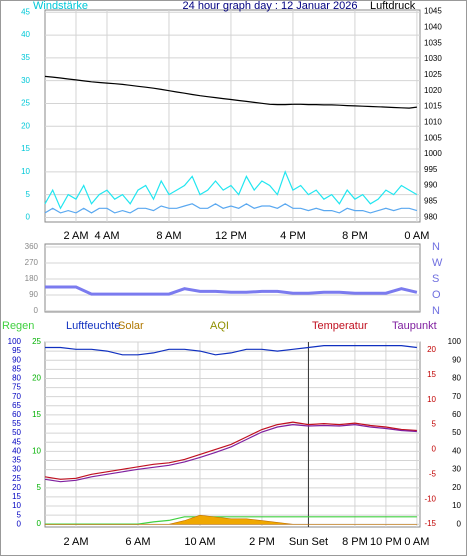 This screenshot has height=556, width=467. What do you see at coordinates (431, 169) in the screenshot?
I see `y-tick-label: 995` at bounding box center [431, 169].